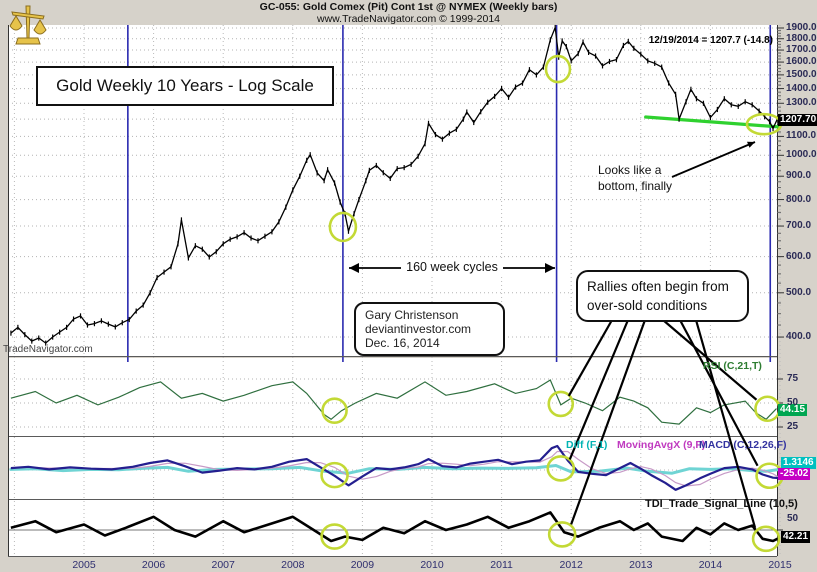 The image size is (817, 572). I want to click on year-label: 2012, so click(571, 565).